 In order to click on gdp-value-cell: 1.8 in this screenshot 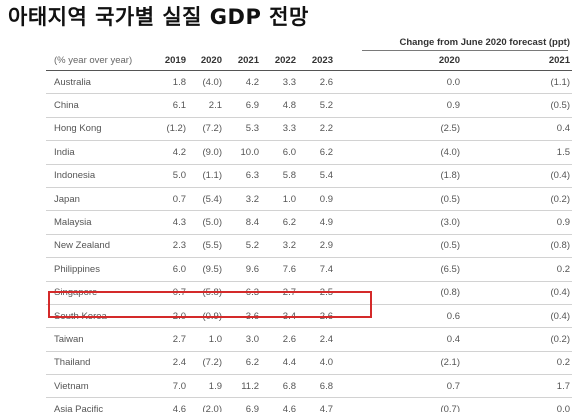, I will do `click(165, 82)`.